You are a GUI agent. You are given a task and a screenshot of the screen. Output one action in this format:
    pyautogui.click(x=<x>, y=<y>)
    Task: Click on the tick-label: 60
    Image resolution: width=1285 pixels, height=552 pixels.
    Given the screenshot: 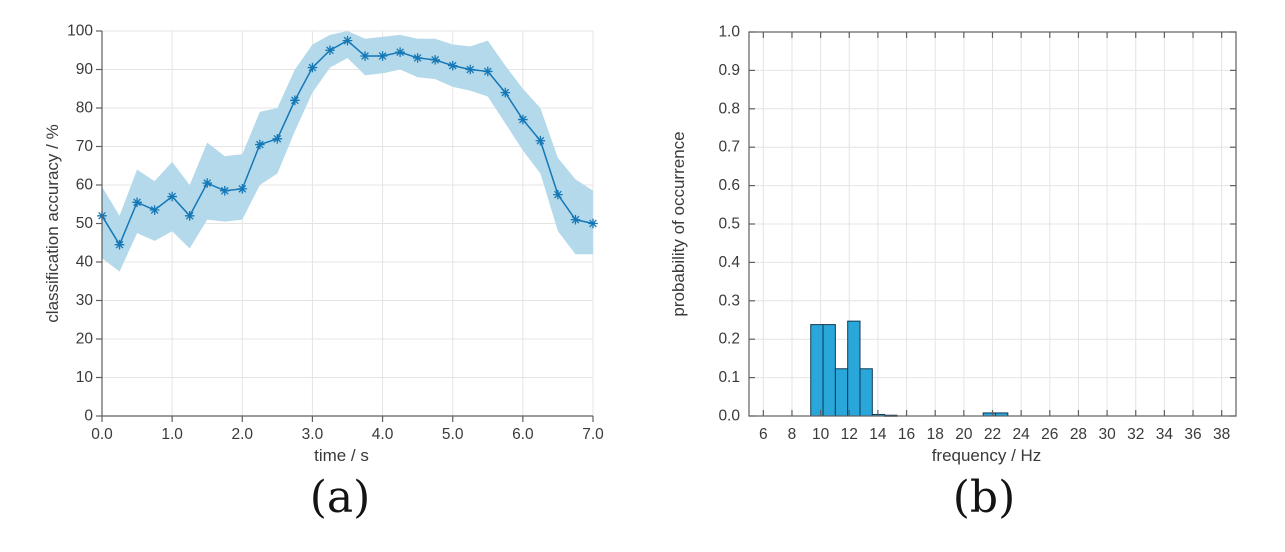 What is the action you would take?
    pyautogui.click(x=85, y=185)
    